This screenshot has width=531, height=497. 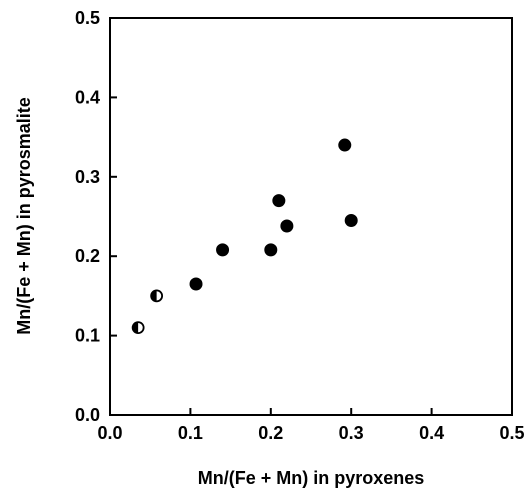 What do you see at coordinates (87, 336) in the screenshot?
I see `y-tick-label: 0.1` at bounding box center [87, 336].